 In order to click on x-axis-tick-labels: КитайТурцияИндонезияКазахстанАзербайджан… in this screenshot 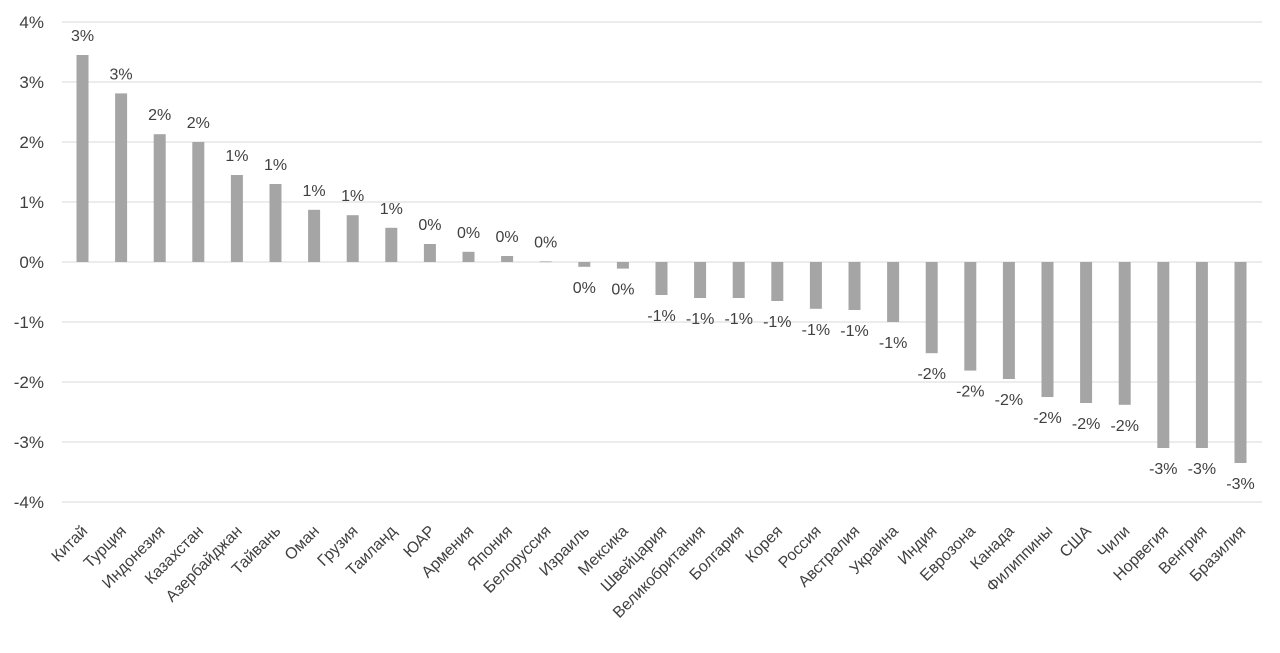, I will do `click(649, 571)`.